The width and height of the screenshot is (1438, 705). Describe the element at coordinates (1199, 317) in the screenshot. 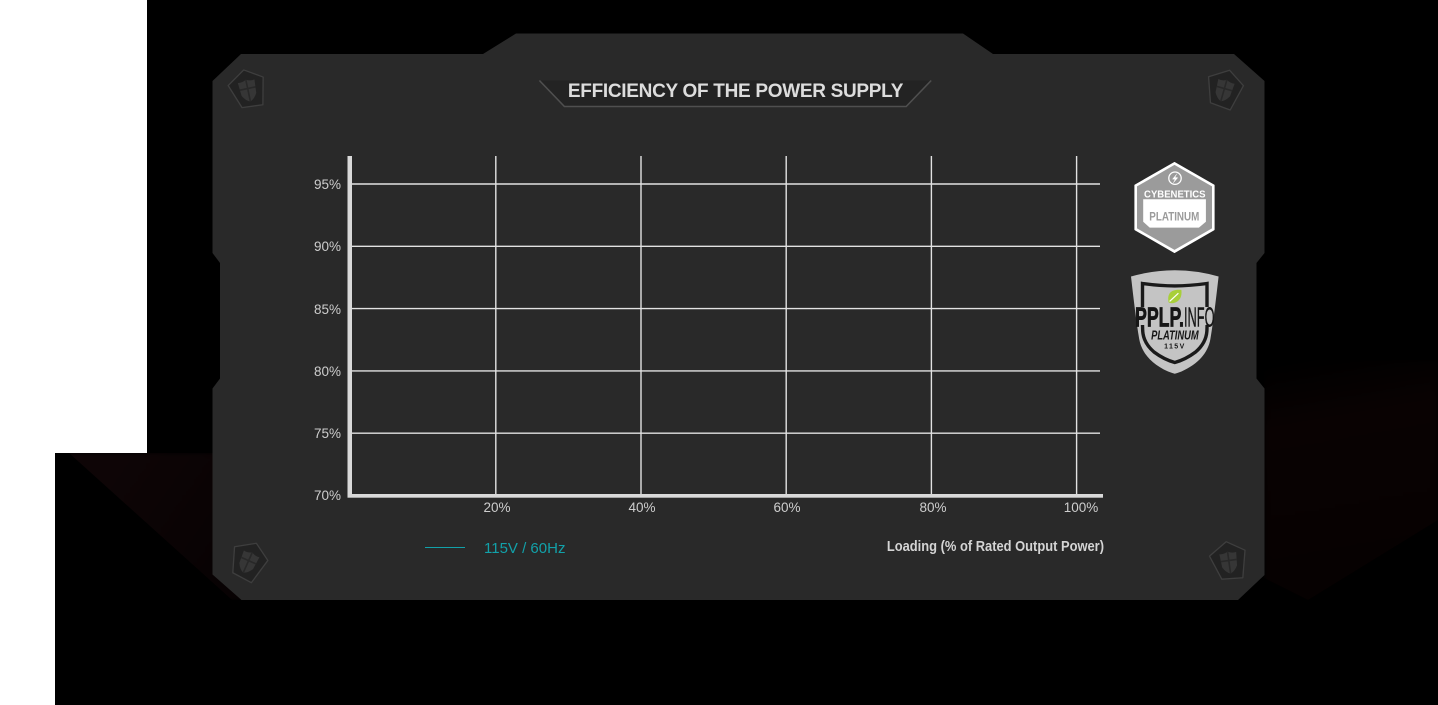

I see `svg-text: INFO` at that location.